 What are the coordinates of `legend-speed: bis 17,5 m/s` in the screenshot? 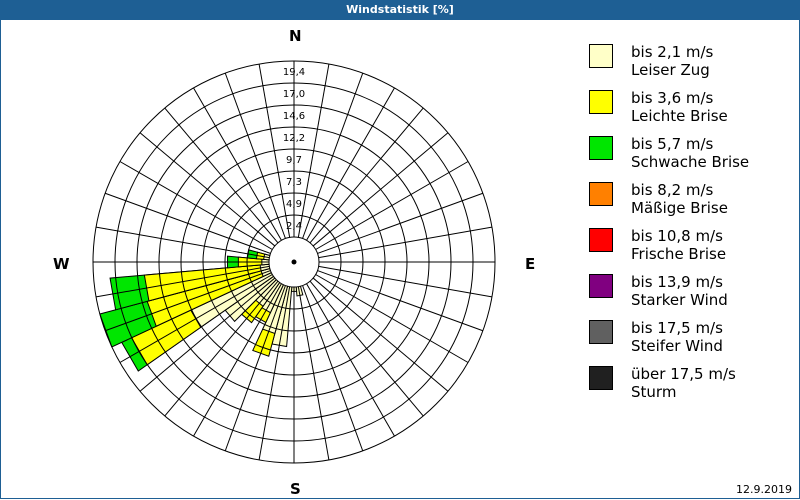 It's located at (677, 328).